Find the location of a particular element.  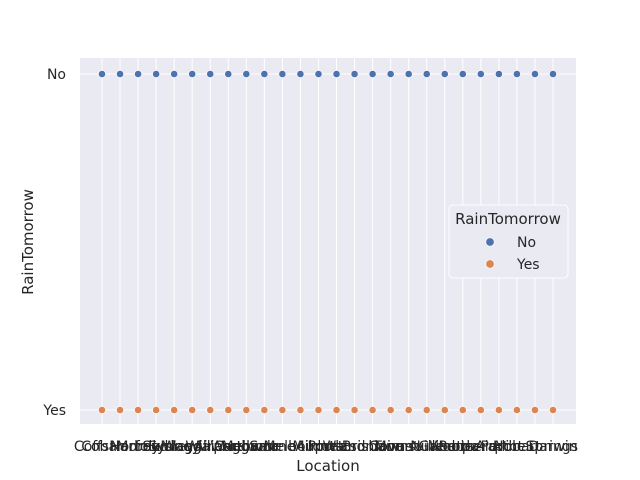

x-tick-label: Cobar is located at coordinates (102, 447).